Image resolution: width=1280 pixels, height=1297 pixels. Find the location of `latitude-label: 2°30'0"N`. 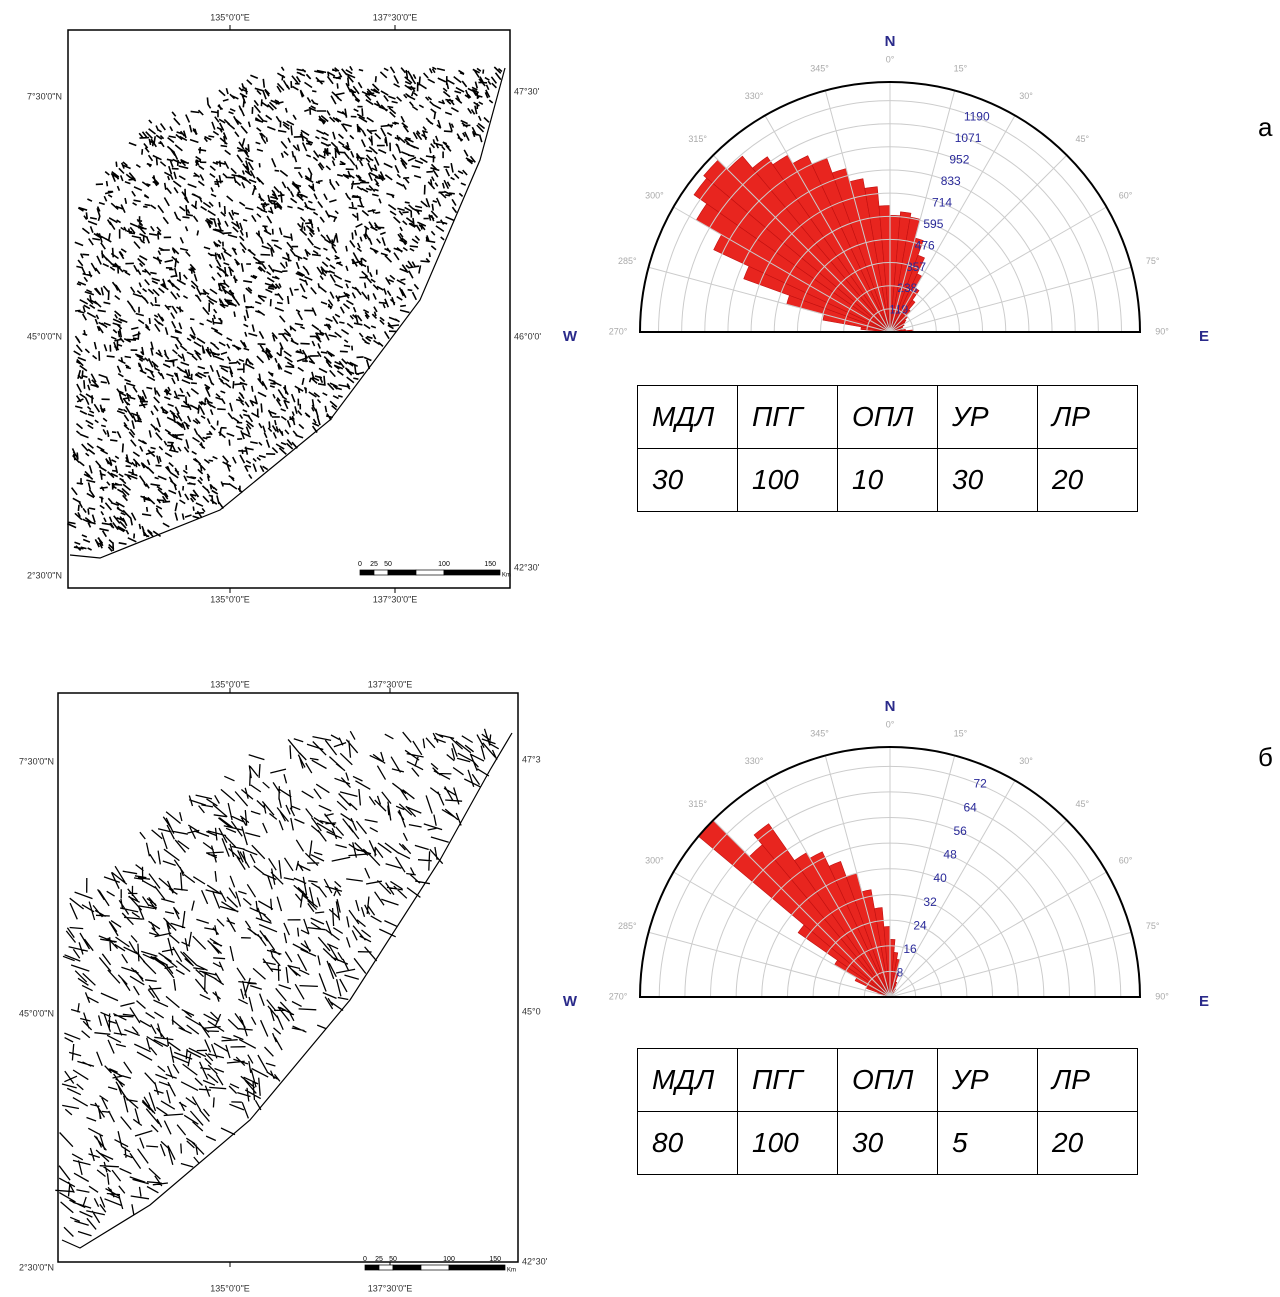

latitude-label: 2°30'0"N is located at coordinates (44, 575).